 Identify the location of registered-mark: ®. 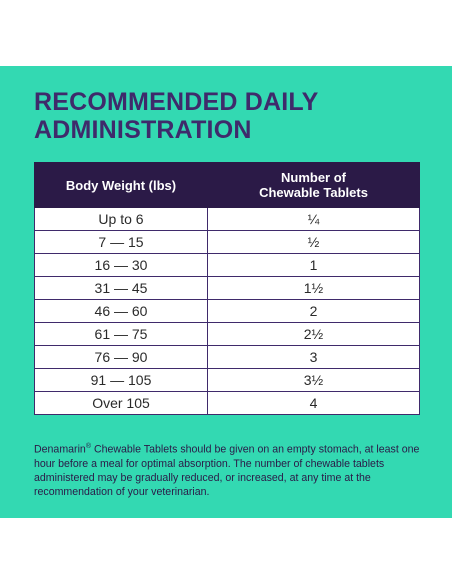
(88, 446).